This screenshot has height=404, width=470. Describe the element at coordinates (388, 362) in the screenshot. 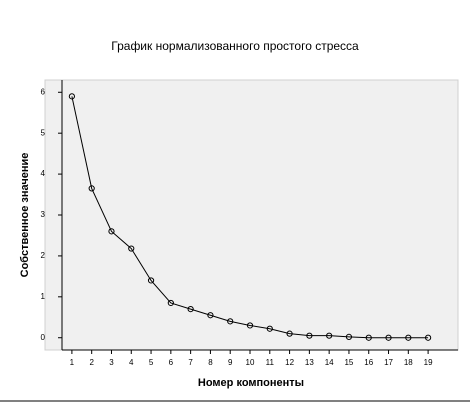

I see `x-tick-label: 17` at that location.